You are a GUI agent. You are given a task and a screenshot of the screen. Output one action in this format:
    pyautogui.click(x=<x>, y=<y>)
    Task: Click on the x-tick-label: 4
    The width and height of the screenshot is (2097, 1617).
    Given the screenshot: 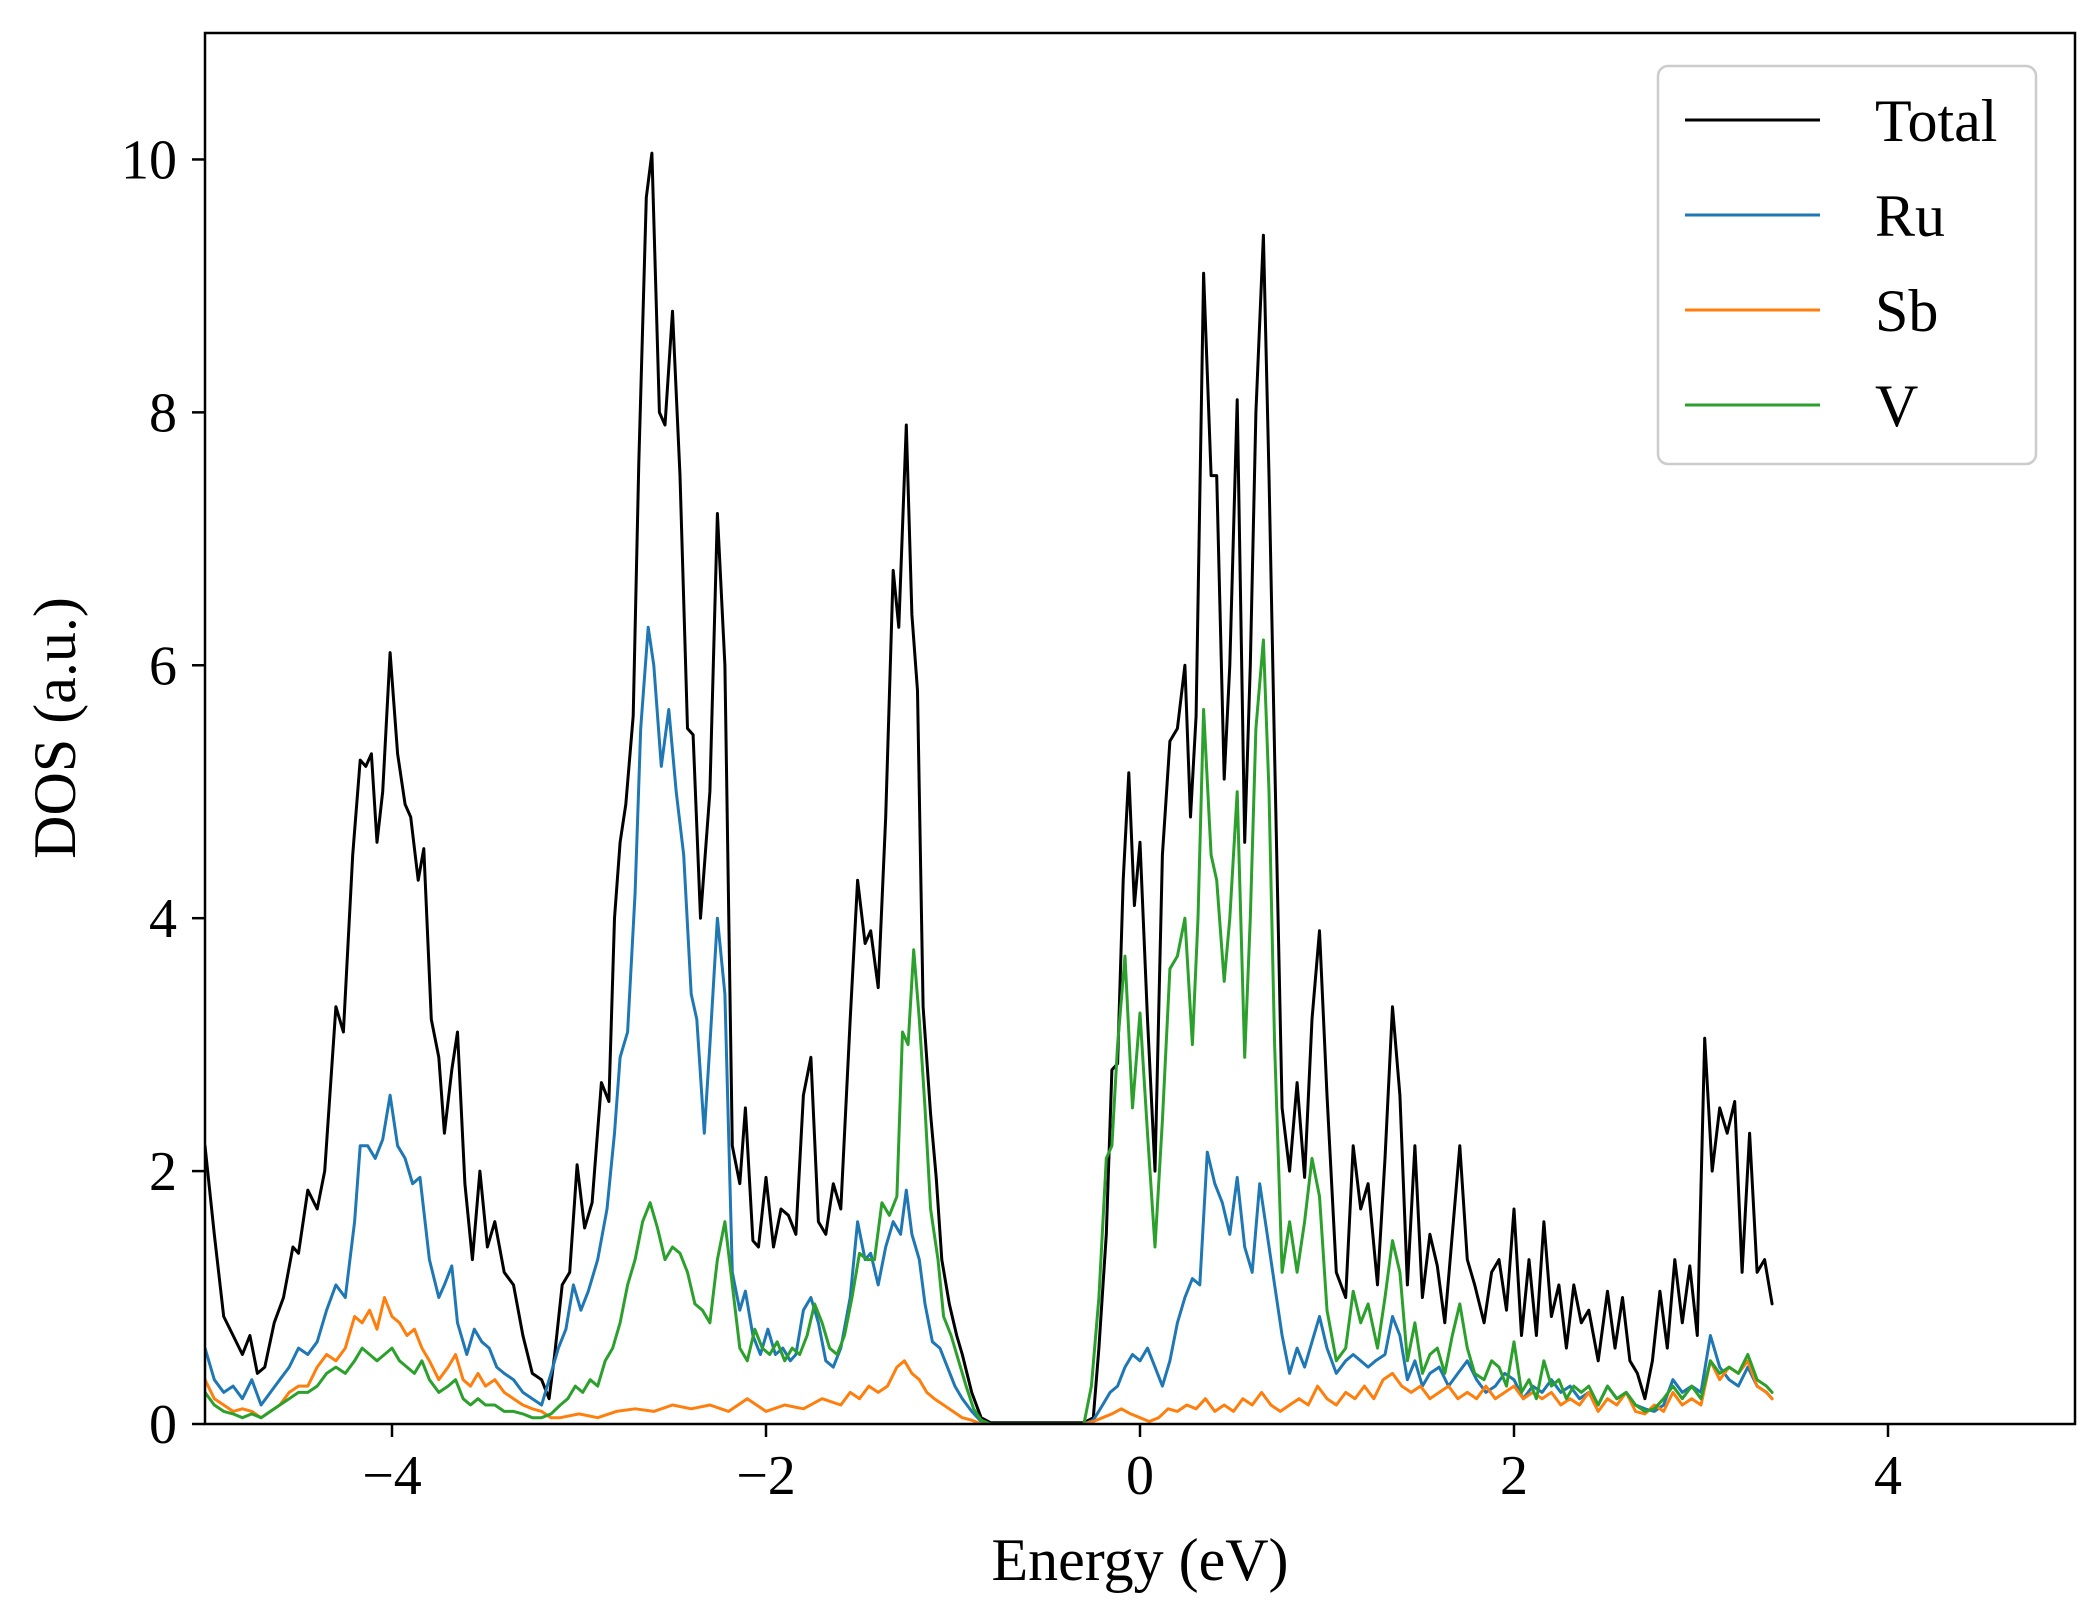 What is the action you would take?
    pyautogui.click(x=1888, y=1476)
    